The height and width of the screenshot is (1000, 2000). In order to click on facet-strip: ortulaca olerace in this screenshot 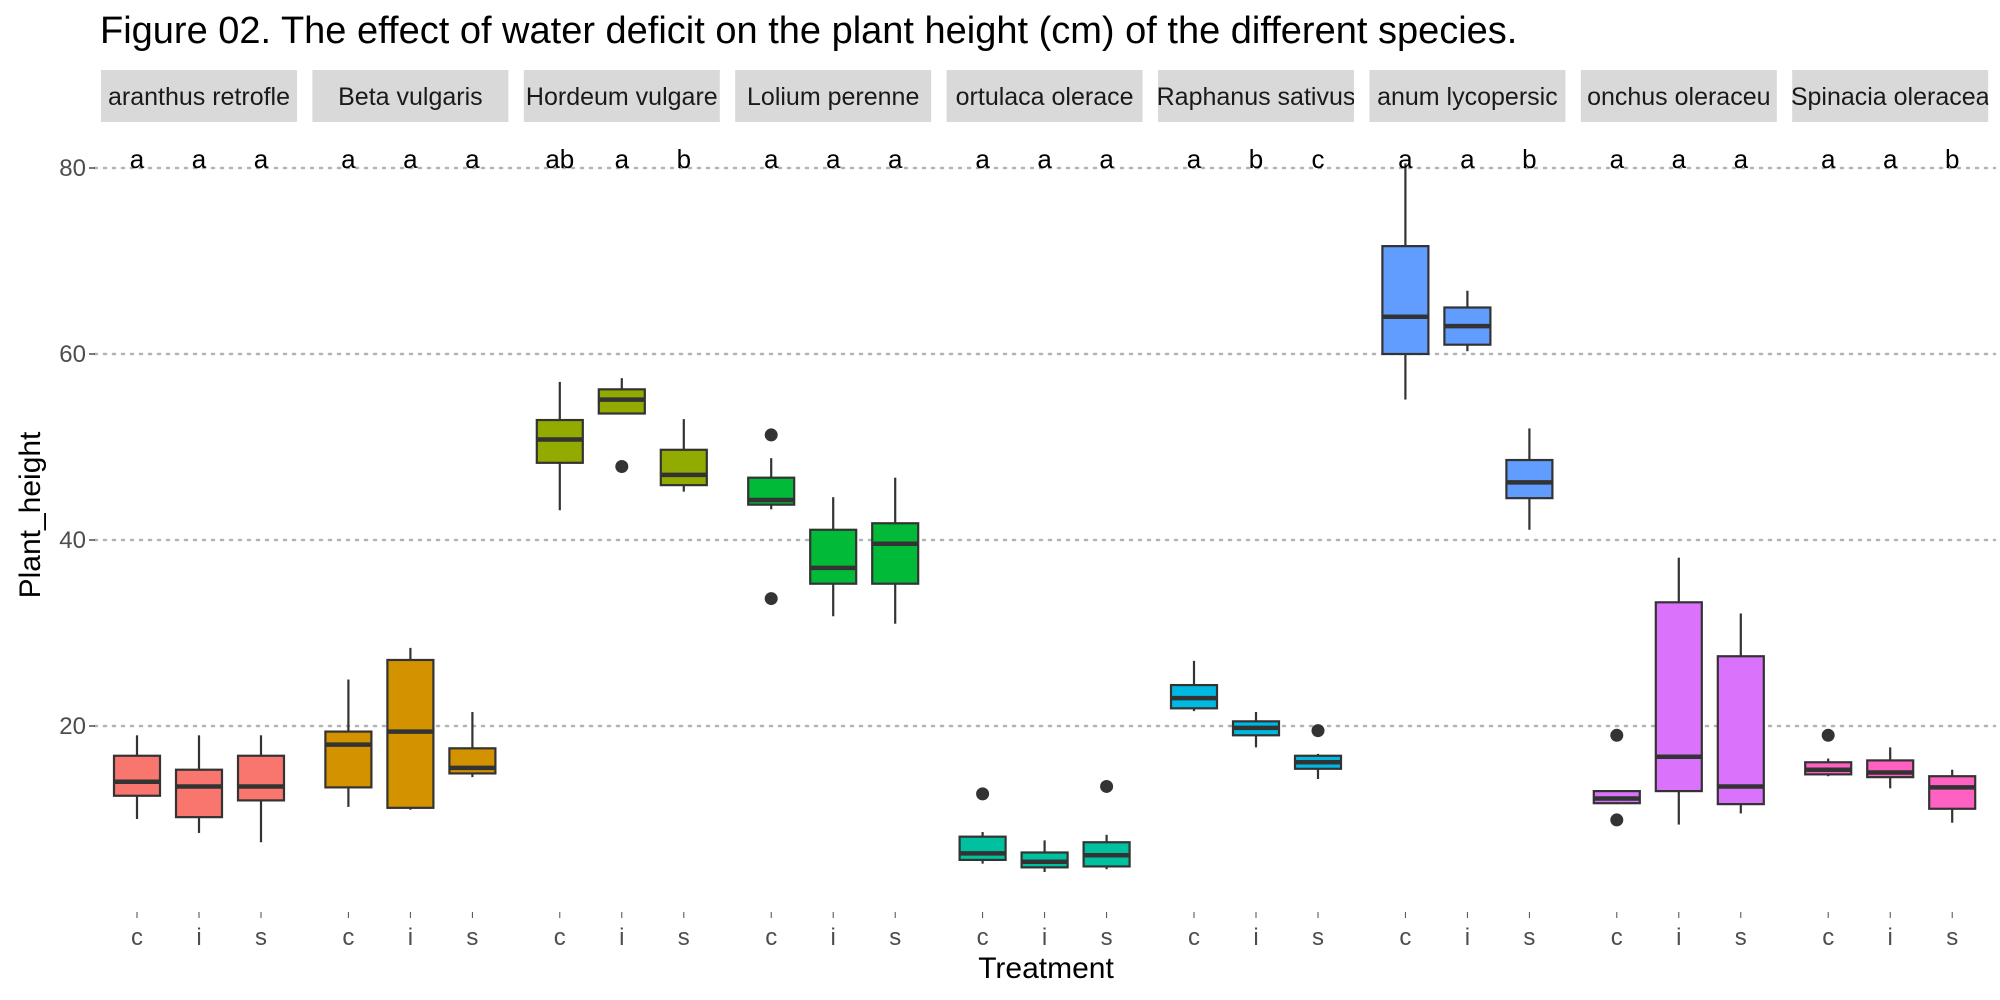, I will do `click(1044, 96)`.